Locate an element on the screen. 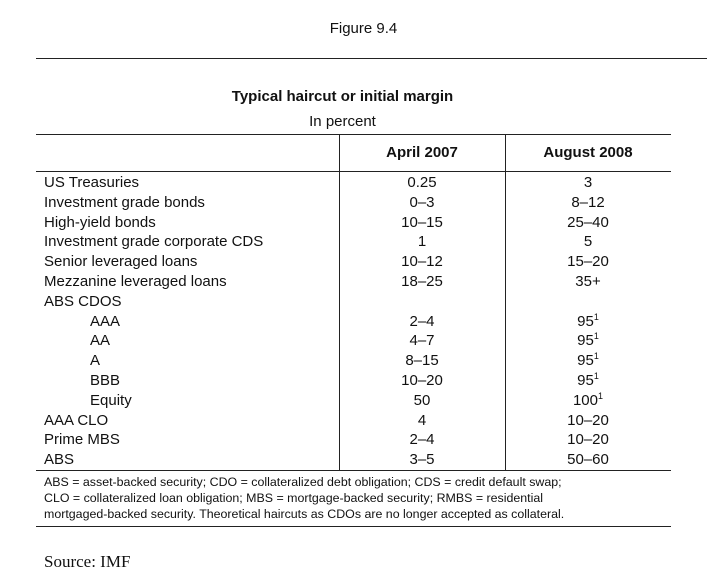 The image size is (727, 585). table-row: Mezzanine leveraged loans 18–25 35+ is located at coordinates (353, 282).